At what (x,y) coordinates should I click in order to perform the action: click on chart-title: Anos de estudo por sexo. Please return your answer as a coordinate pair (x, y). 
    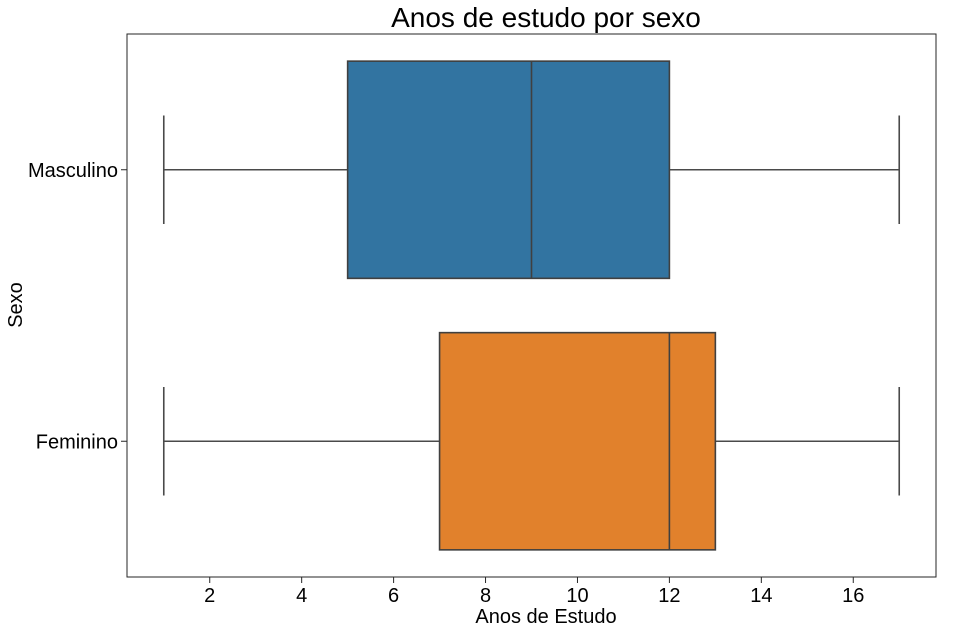
    Looking at the image, I should click on (546, 17).